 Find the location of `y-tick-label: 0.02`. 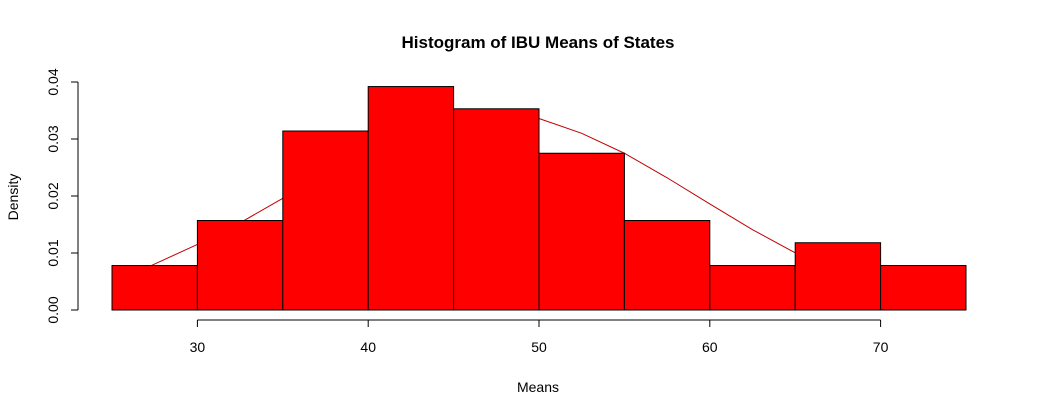

y-tick-label: 0.02 is located at coordinates (53, 195).